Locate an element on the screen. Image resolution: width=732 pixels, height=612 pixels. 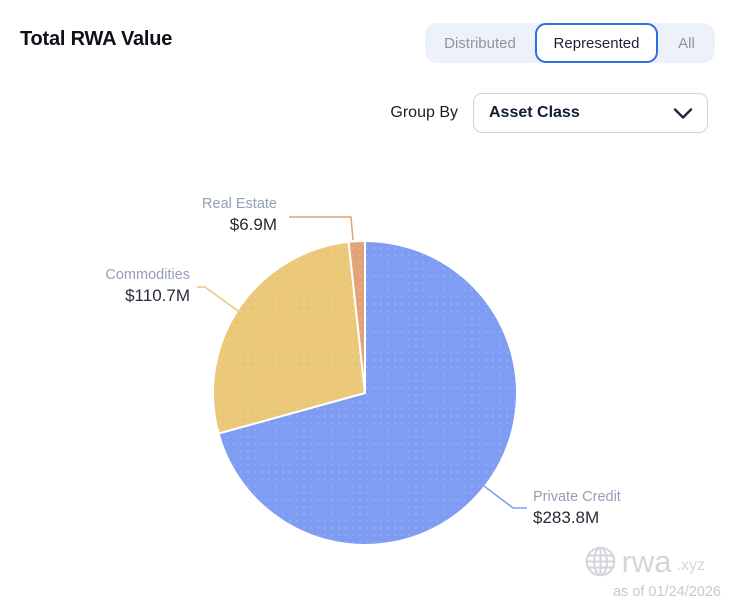
label-private-credit-value: $283.8M is located at coordinates (566, 517).